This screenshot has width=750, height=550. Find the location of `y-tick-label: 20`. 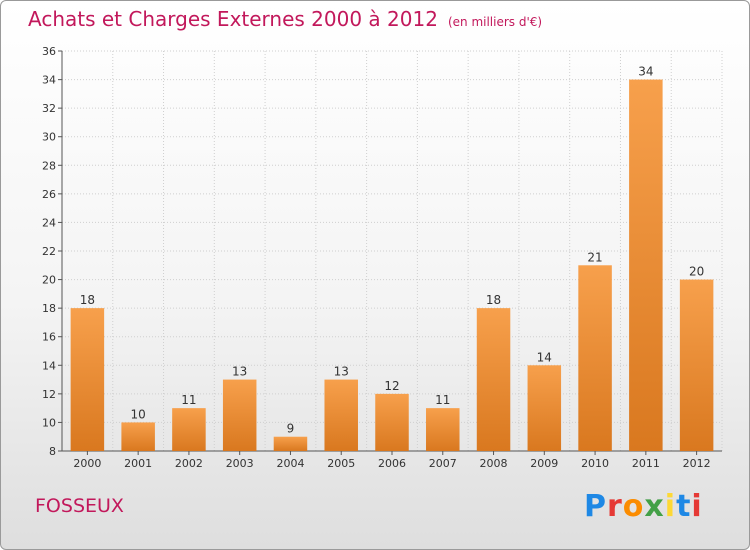

y-tick-label: 20 is located at coordinates (49, 280).